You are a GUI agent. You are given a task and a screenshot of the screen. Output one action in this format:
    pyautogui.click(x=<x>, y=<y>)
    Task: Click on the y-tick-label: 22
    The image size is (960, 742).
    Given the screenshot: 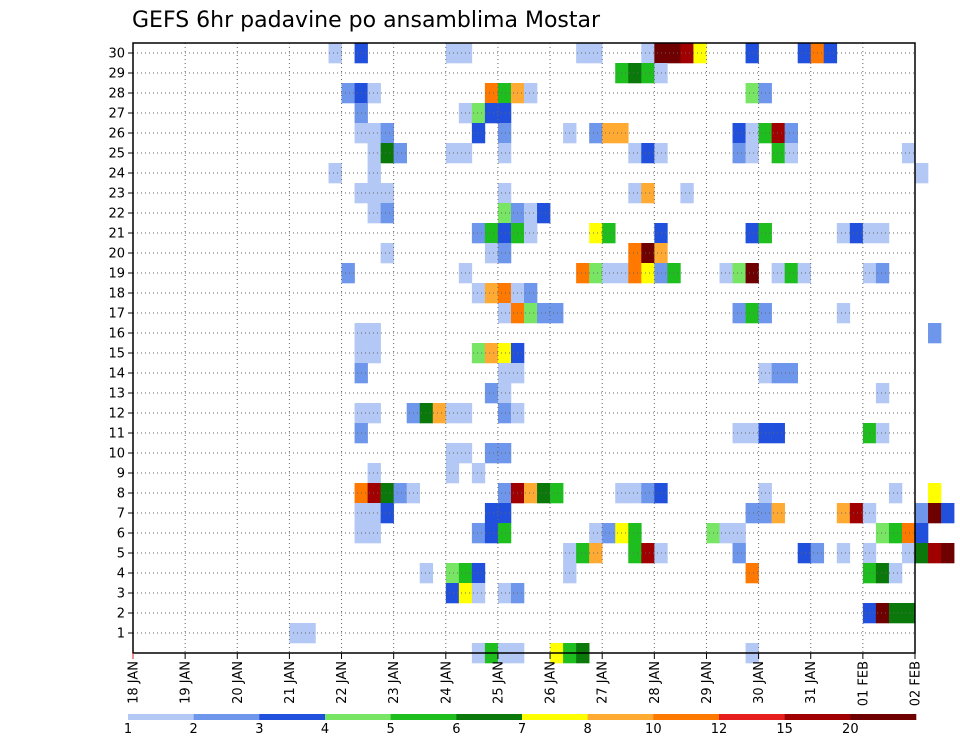 What is the action you would take?
    pyautogui.click(x=116, y=214)
    